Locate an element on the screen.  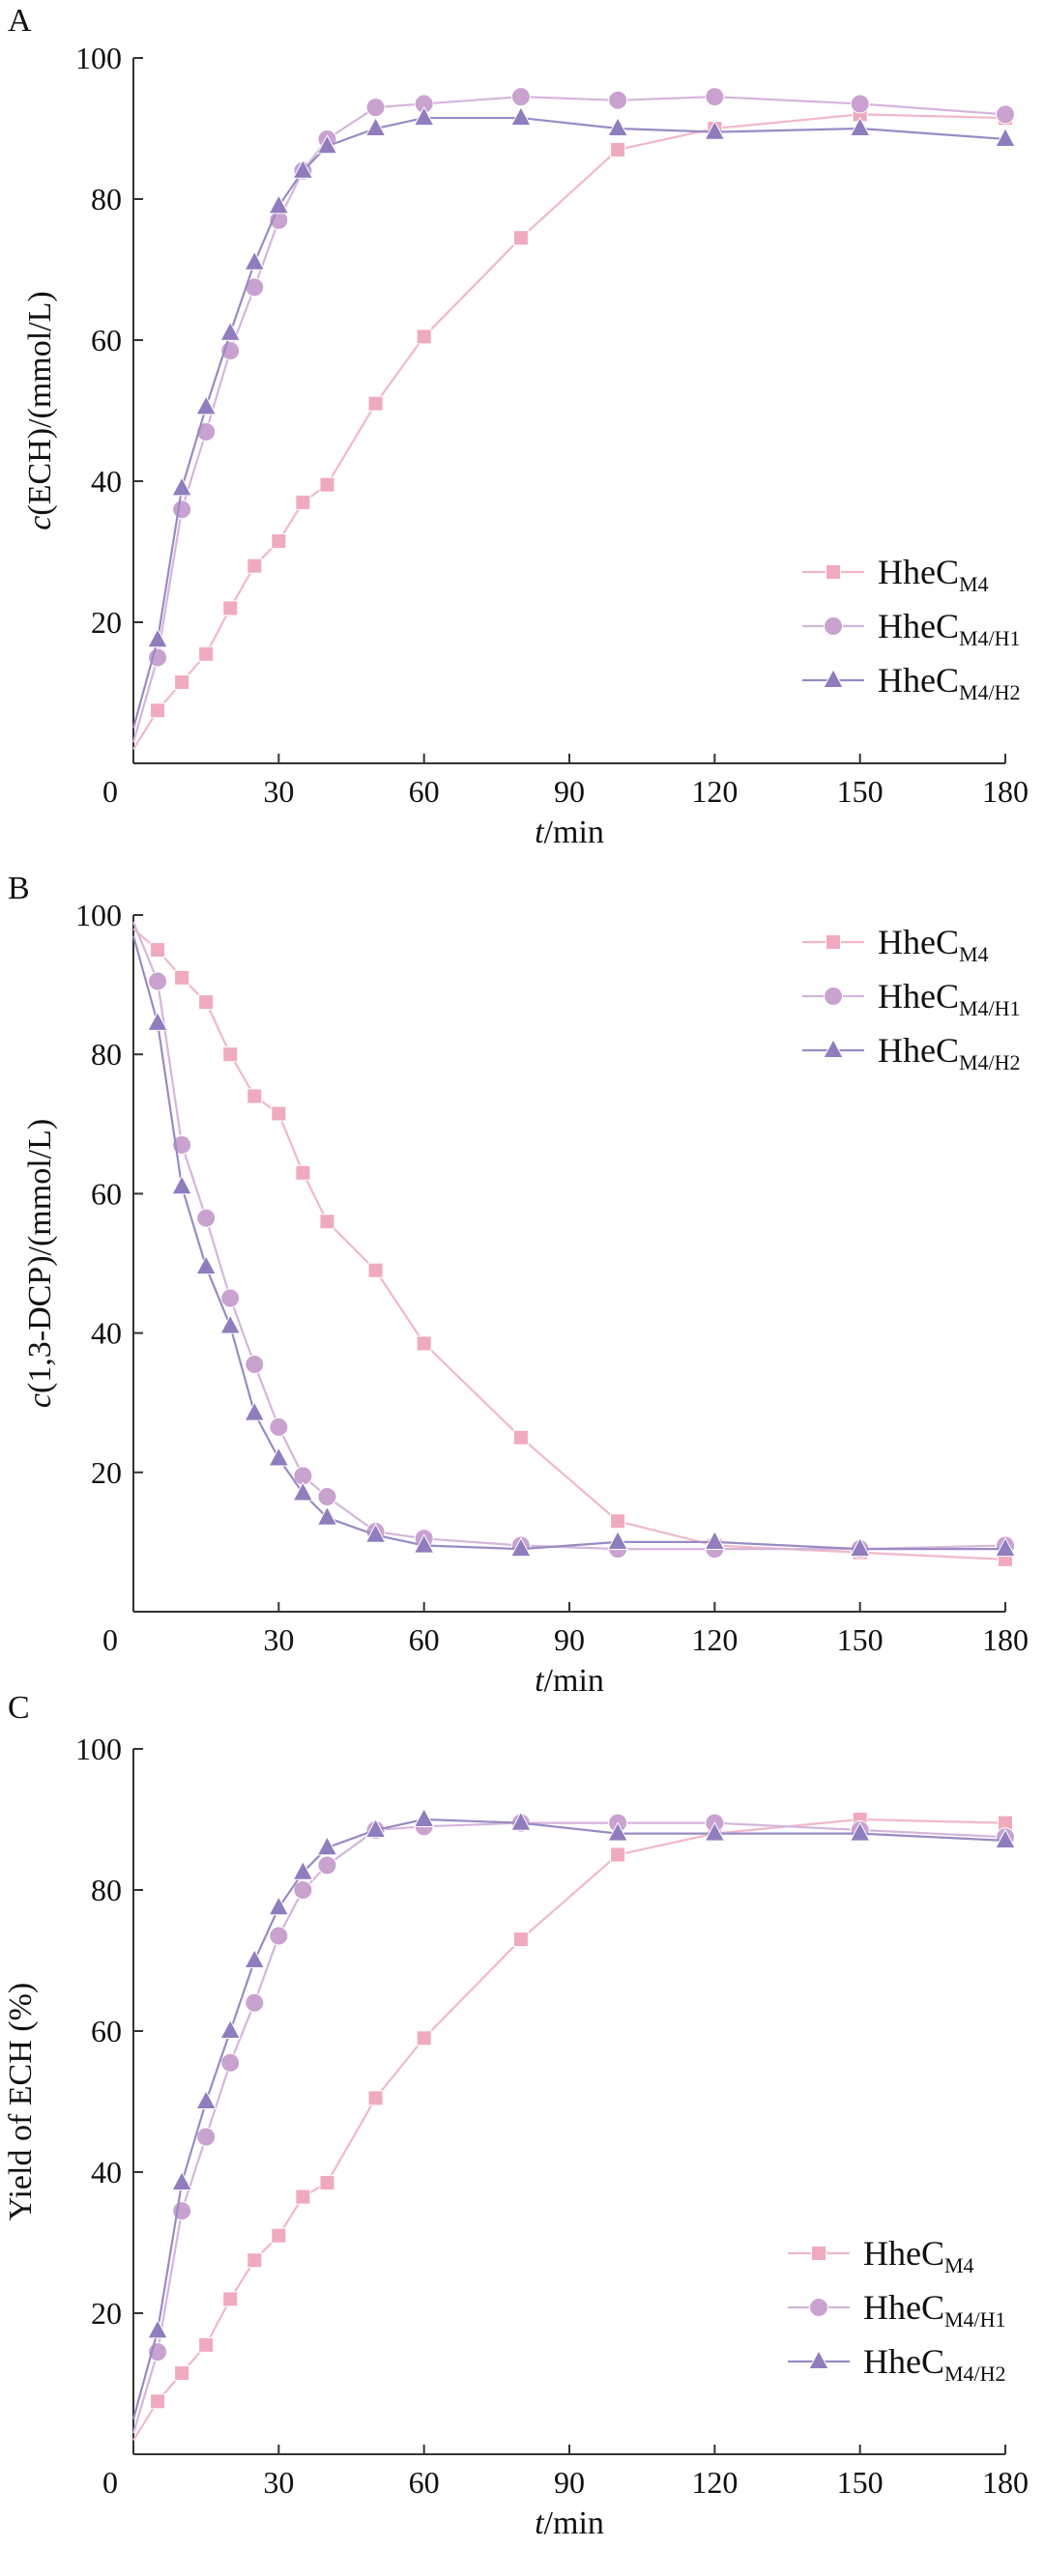
legend: HheCM4 HheCM4/H1 HheCM4/H2 is located at coordinates (912, 629).